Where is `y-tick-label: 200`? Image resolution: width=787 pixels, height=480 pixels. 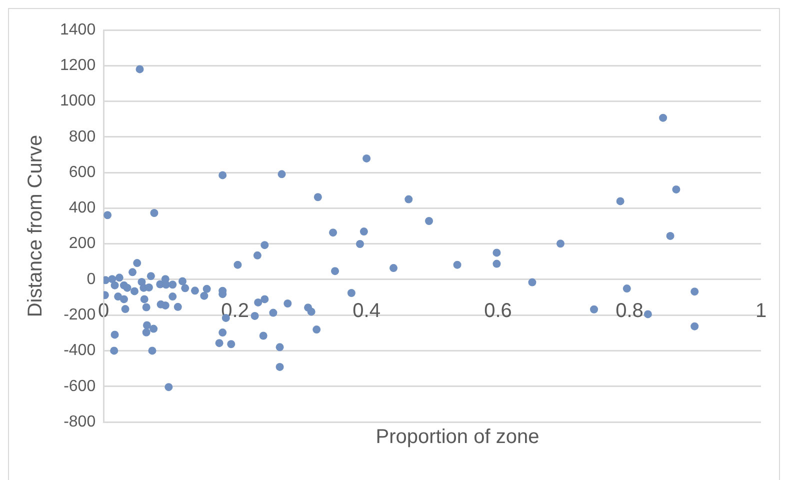 y-tick-label: 200 is located at coordinates (82, 243).